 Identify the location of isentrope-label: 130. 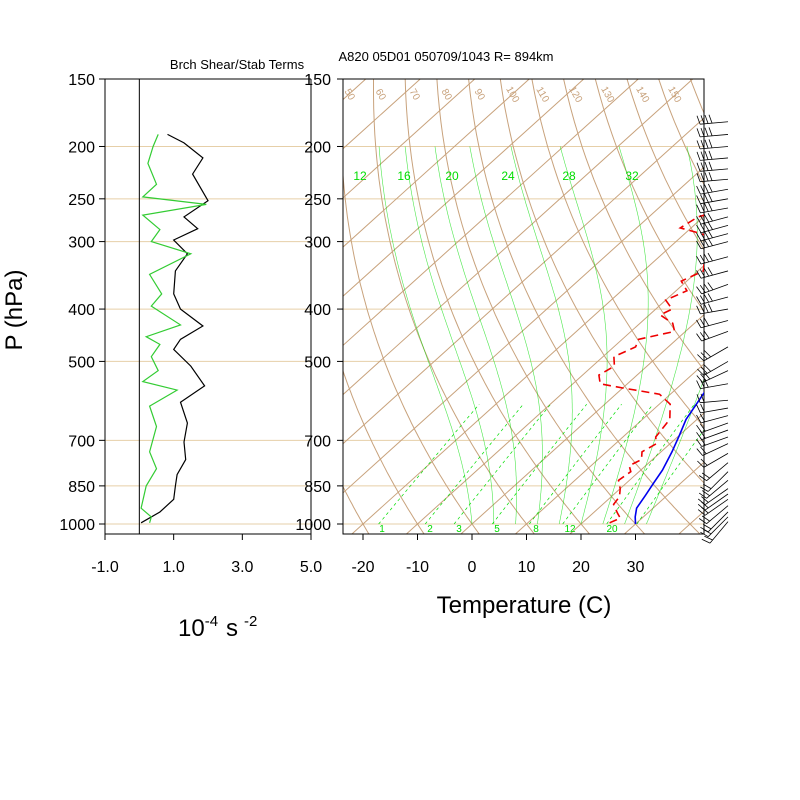
(607, 95).